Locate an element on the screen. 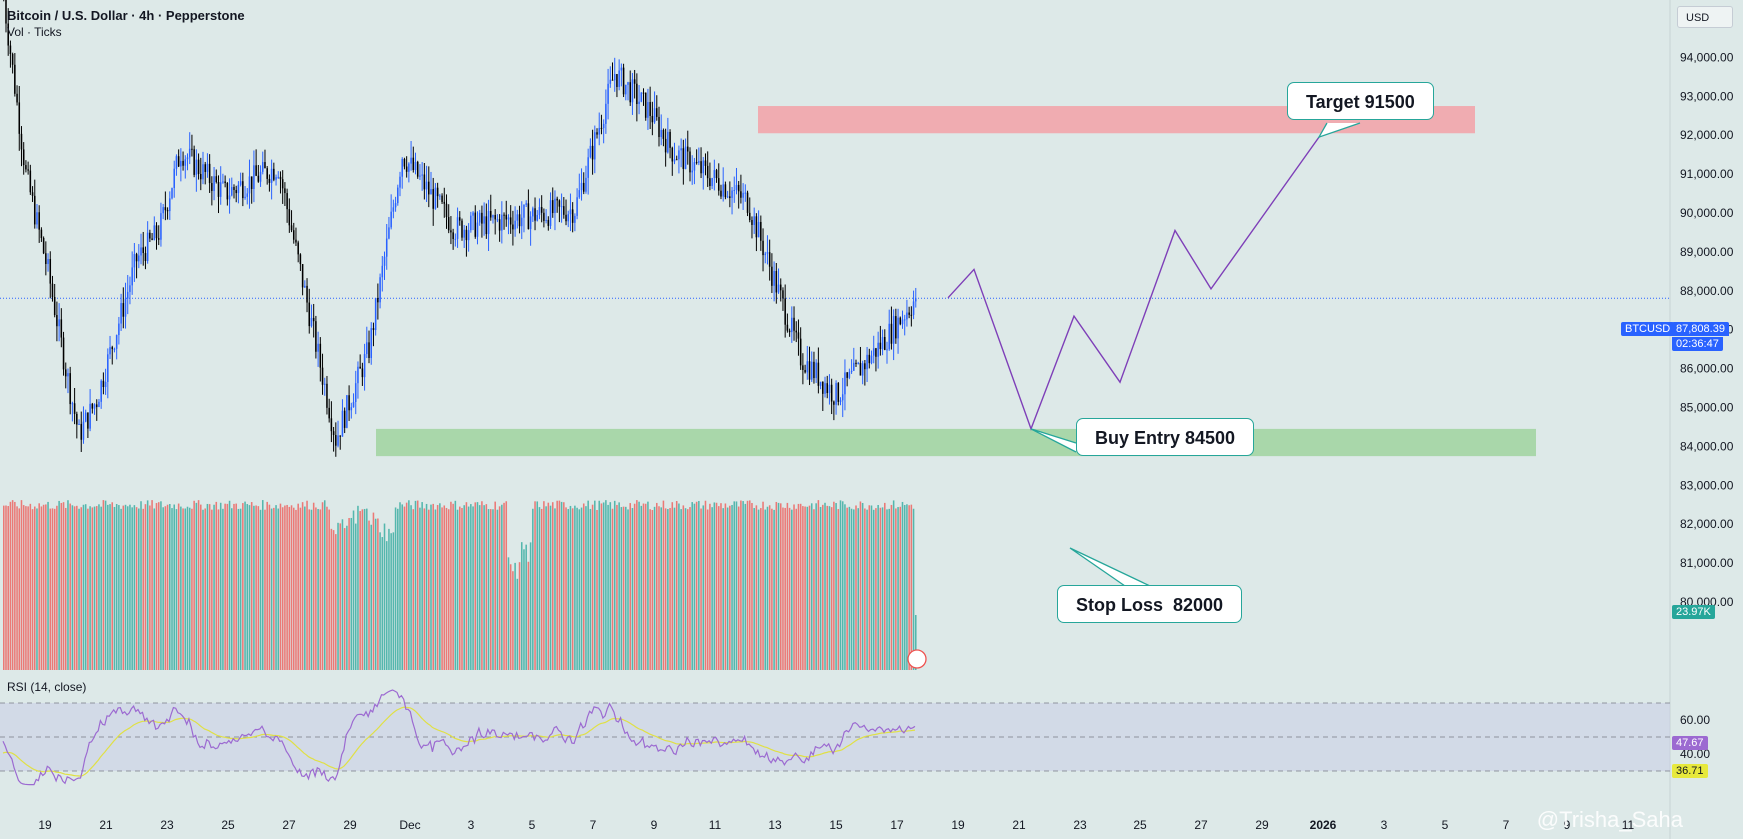 This screenshot has height=839, width=1743. x-tick-label: 3 is located at coordinates (1384, 825).